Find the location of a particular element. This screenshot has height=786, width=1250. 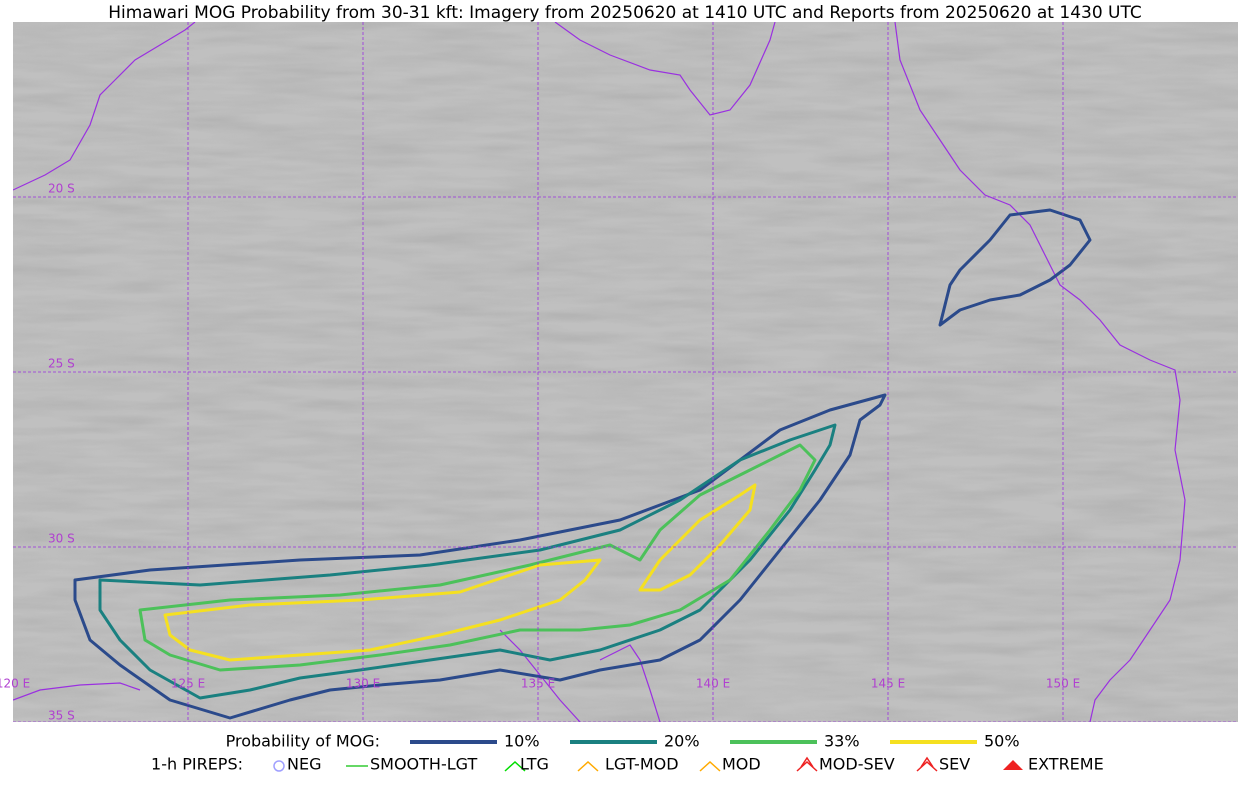

legend-item: 33% is located at coordinates (842, 741).